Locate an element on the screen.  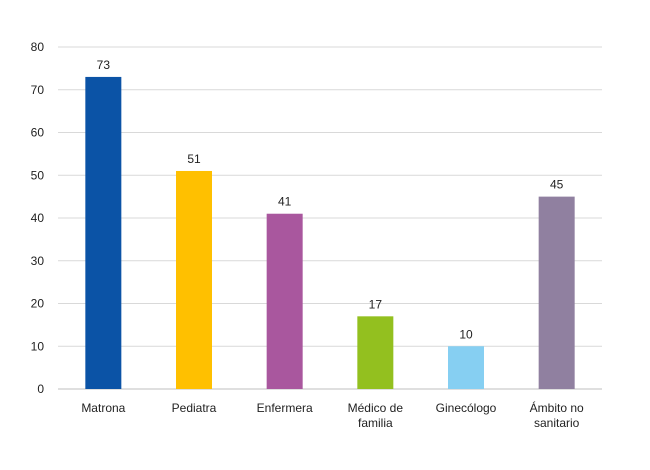
y-tick-label: 50 is located at coordinates (38, 175).